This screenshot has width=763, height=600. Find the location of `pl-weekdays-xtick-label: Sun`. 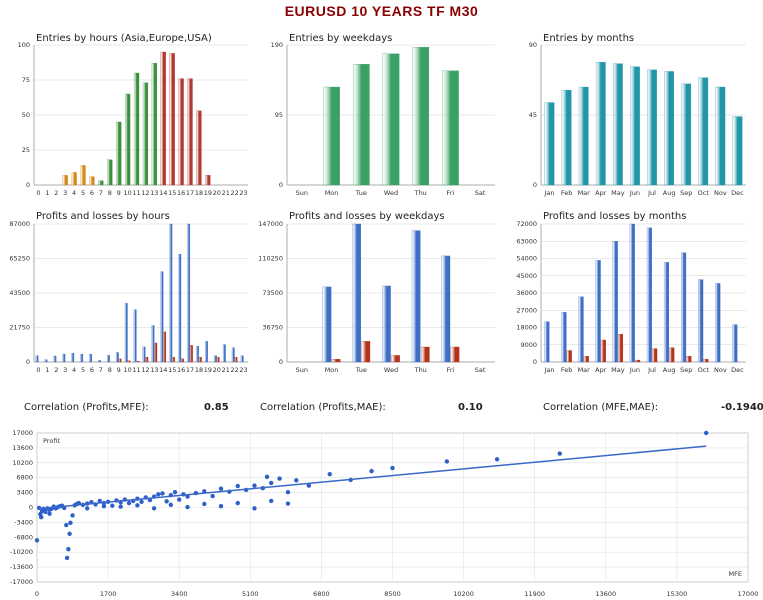

pl-weekdays-xtick-label: Sun is located at coordinates (302, 370).